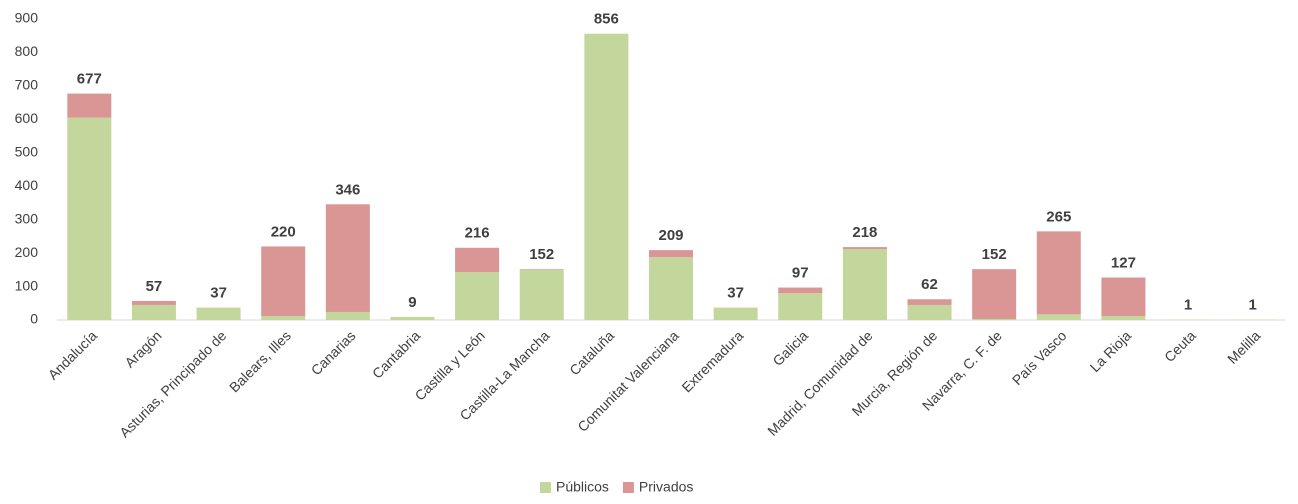 The image size is (1298, 504). What do you see at coordinates (666, 487) in the screenshot?
I see `legend-label: Privados` at bounding box center [666, 487].